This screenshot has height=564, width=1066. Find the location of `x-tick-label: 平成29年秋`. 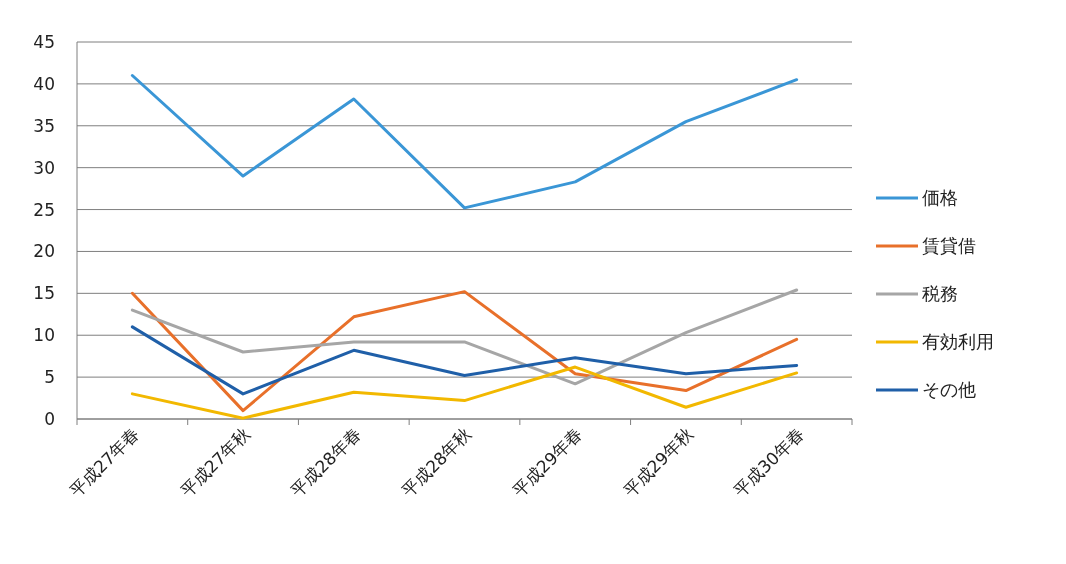

x-tick-label: 平成29年秋 is located at coordinates (658, 462).